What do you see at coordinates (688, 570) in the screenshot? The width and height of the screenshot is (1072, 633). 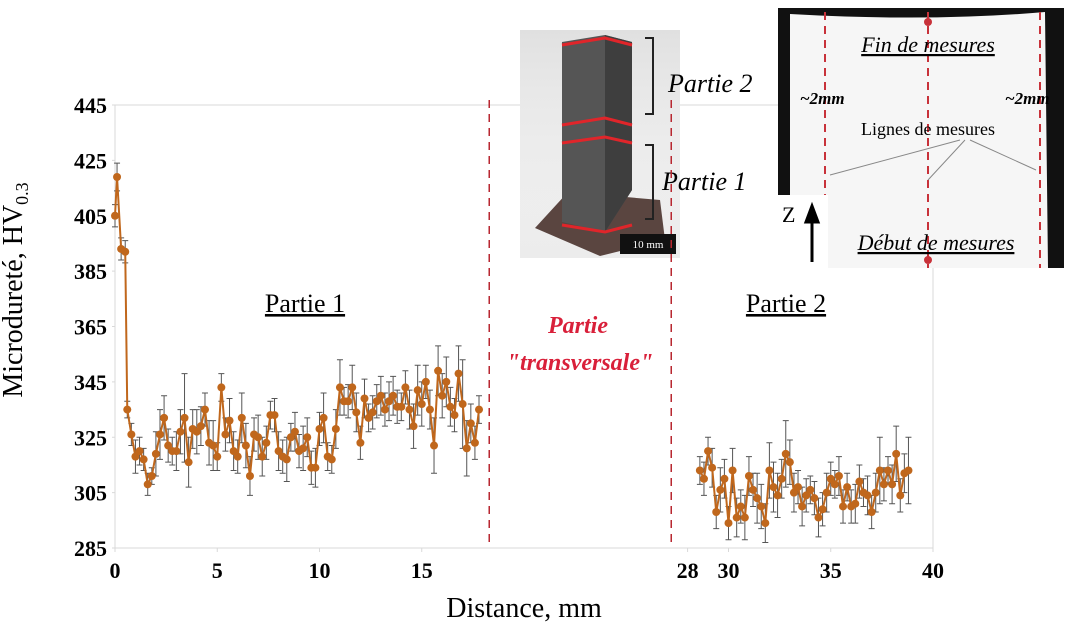 I see `x-tick-label: 28` at bounding box center [688, 570].